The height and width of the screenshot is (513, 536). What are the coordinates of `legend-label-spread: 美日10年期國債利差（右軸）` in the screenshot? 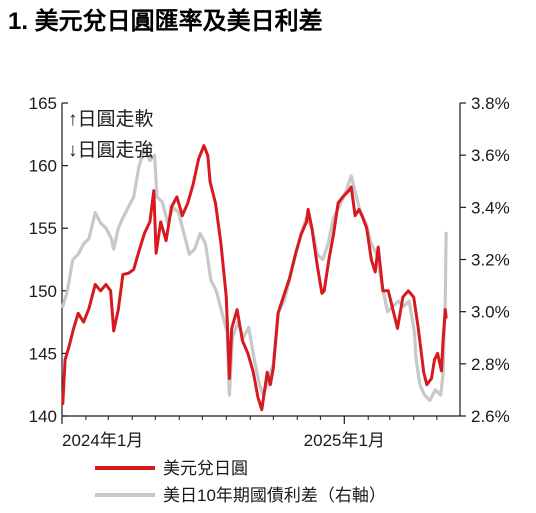 It's located at (274, 495).